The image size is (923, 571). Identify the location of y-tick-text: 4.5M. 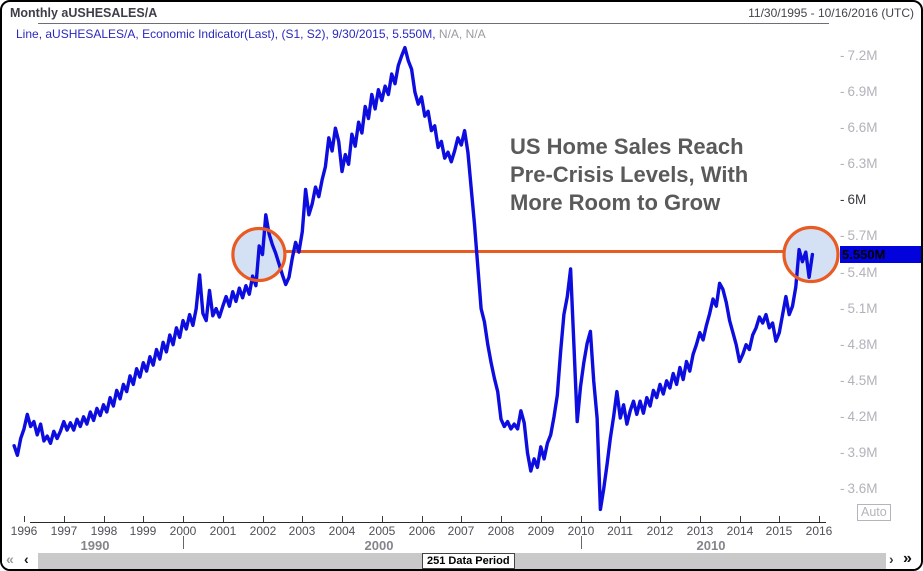
(862, 380).